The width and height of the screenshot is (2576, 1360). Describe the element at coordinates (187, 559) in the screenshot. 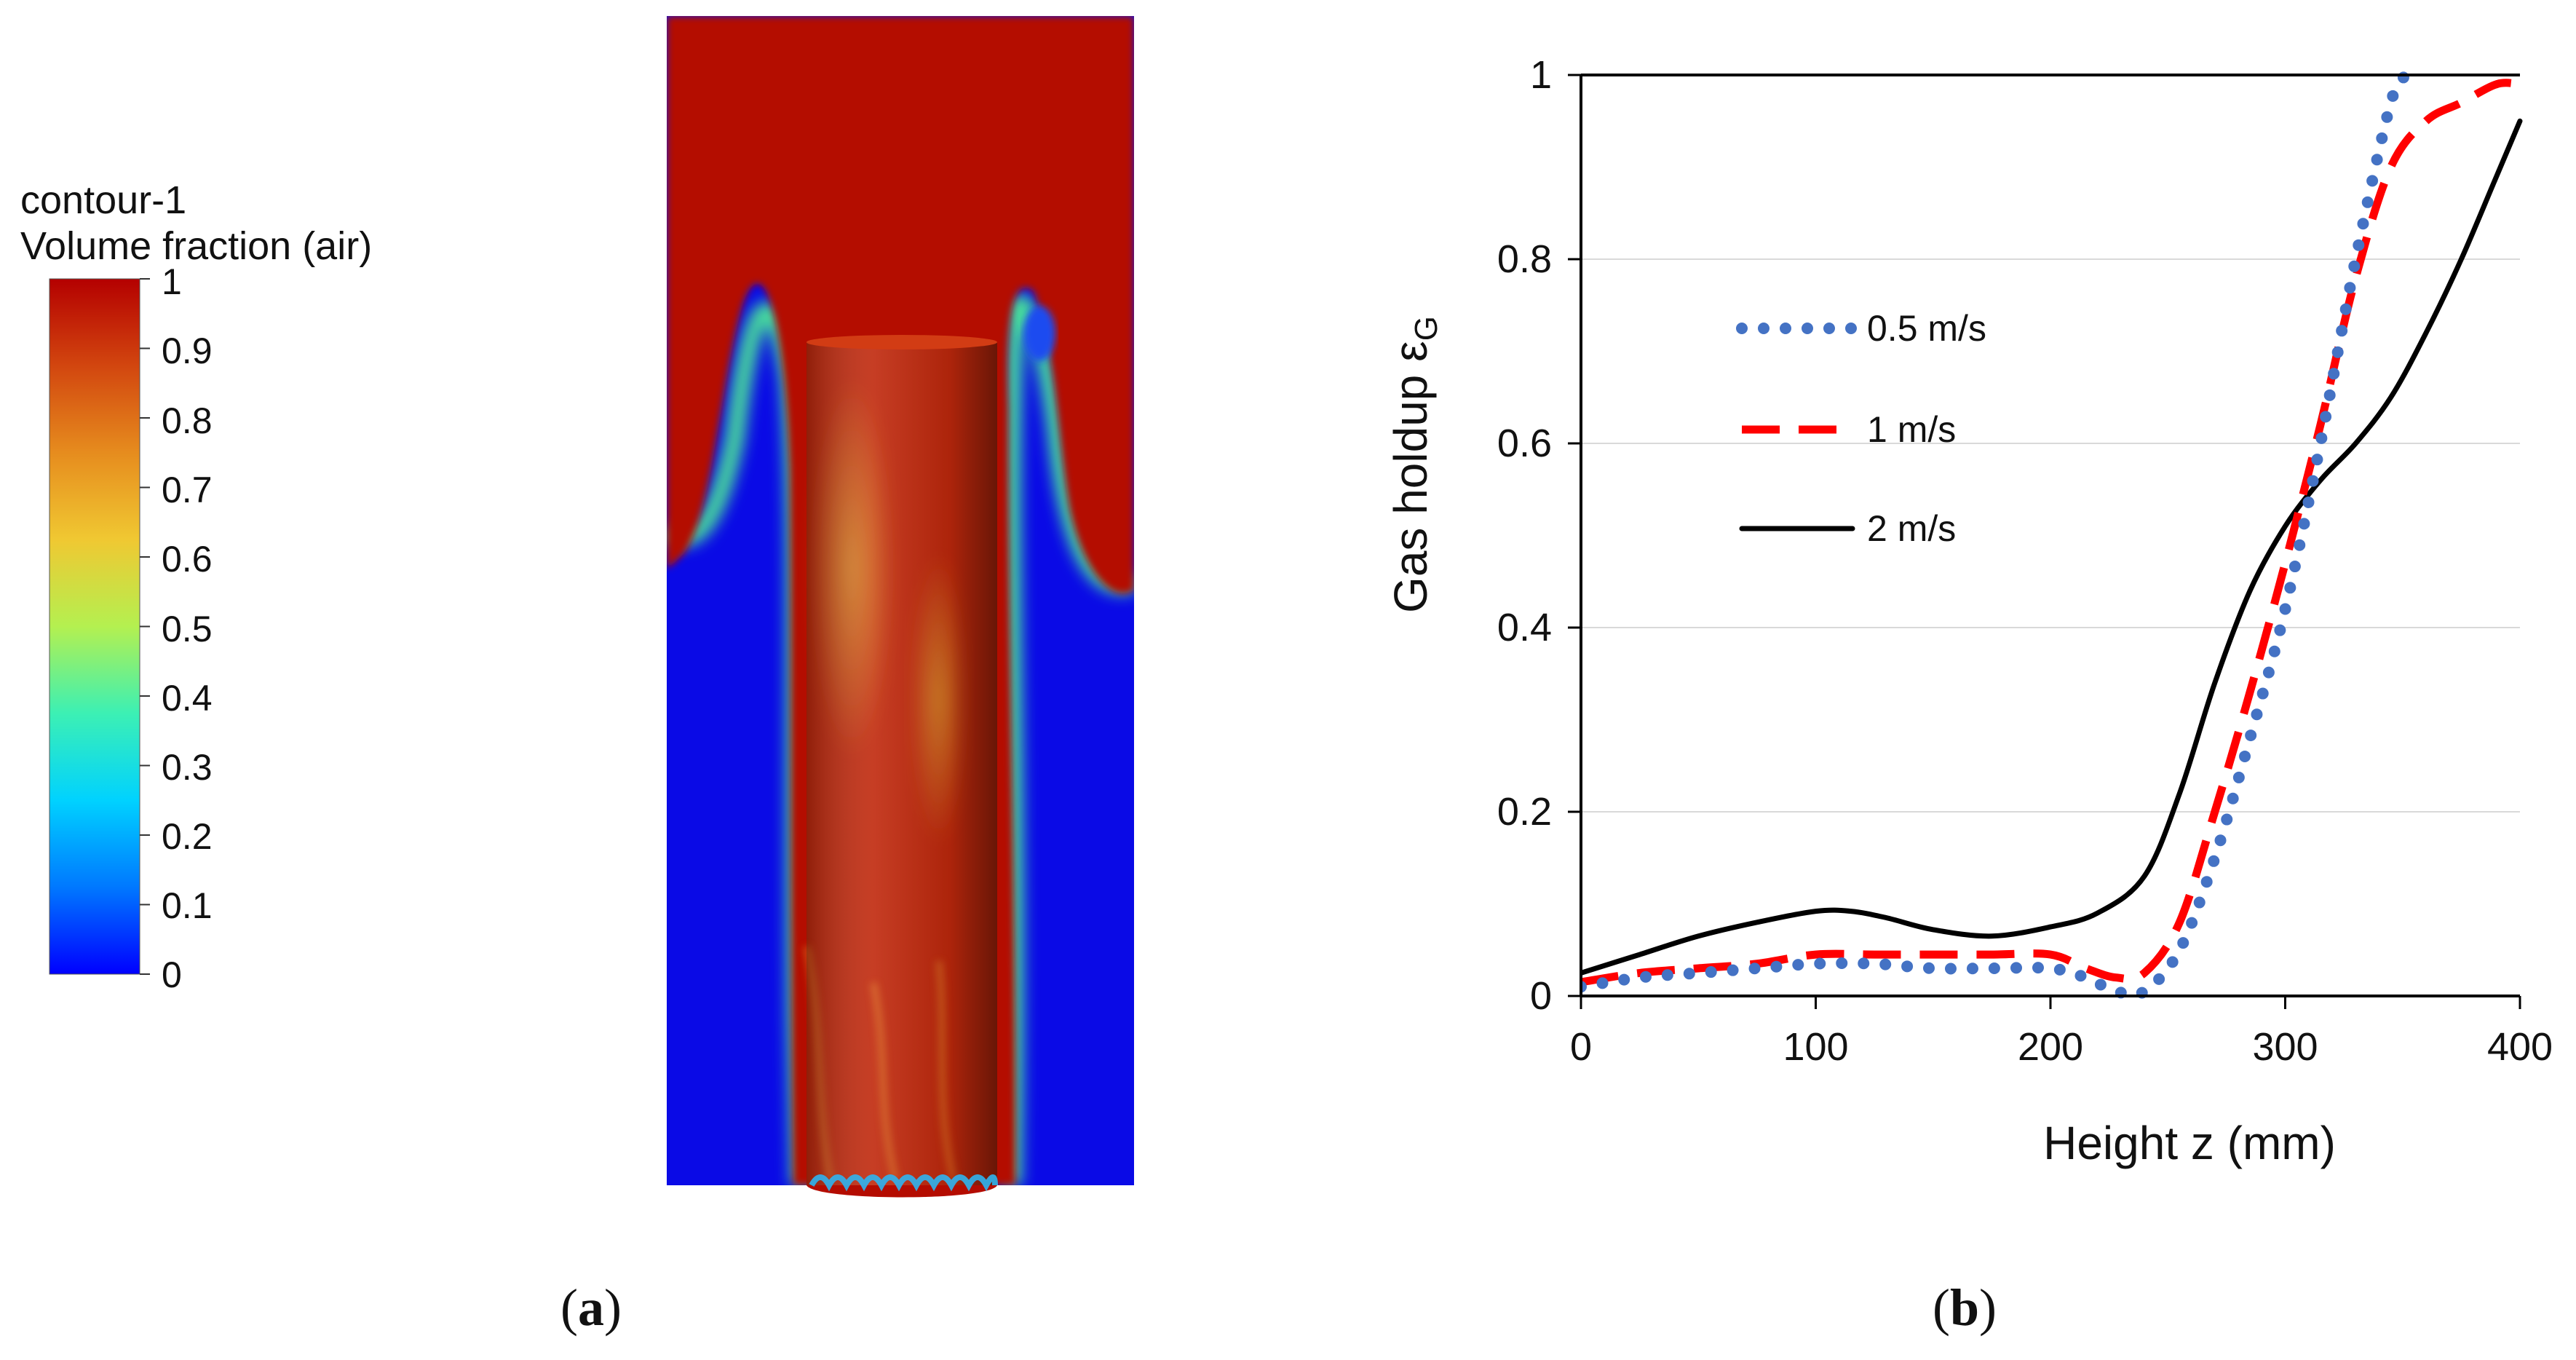

I see `colorbar-tick: 0.6` at that location.